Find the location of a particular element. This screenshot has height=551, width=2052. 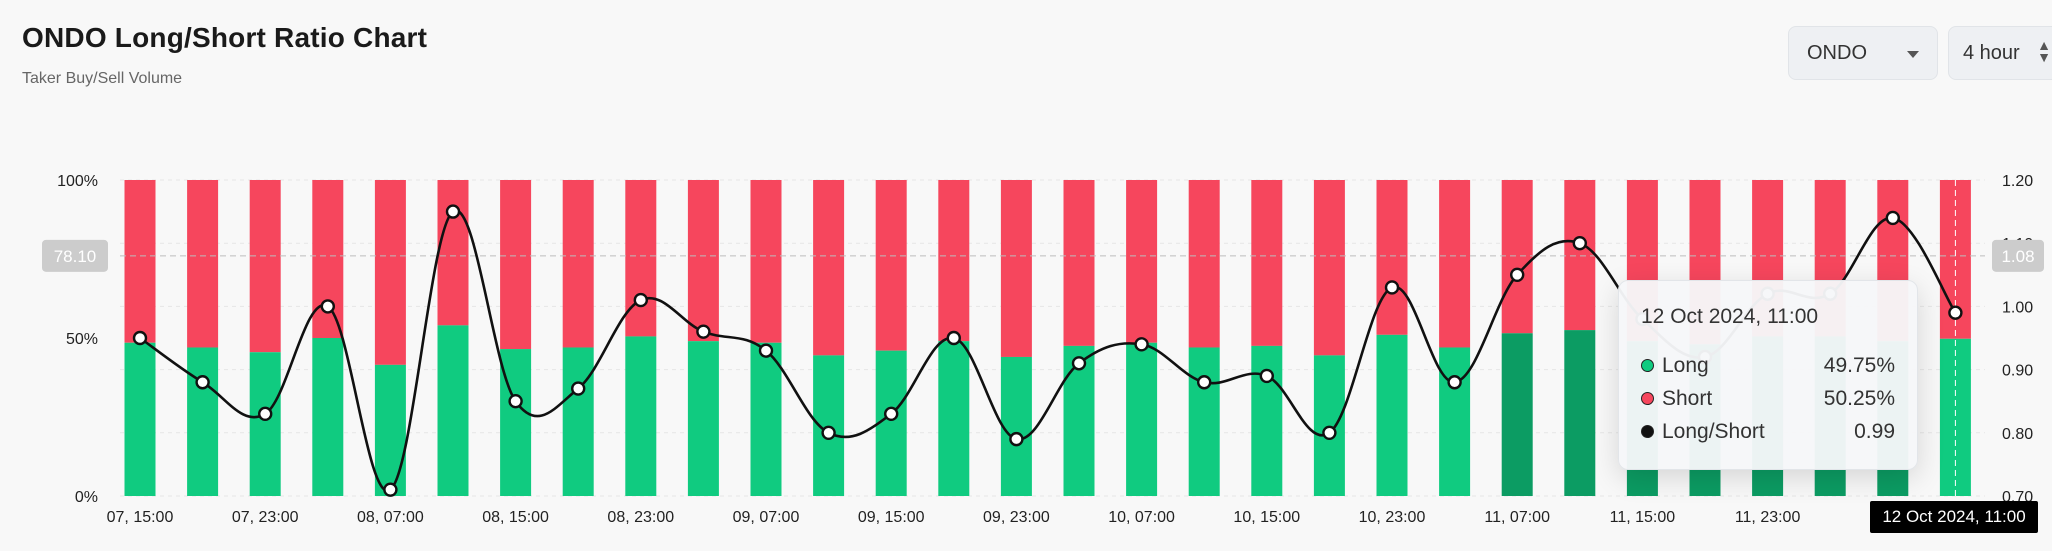

tooltip-row-ratio: Long/Short 0.99 is located at coordinates (1768, 431).